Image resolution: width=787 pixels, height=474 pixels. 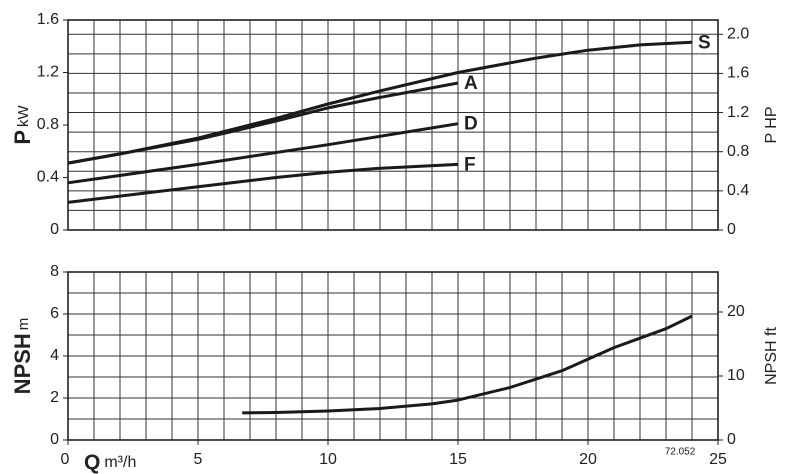 What do you see at coordinates (48, 19) in the screenshot?
I see `y-tick-label: 1.6` at bounding box center [48, 19].